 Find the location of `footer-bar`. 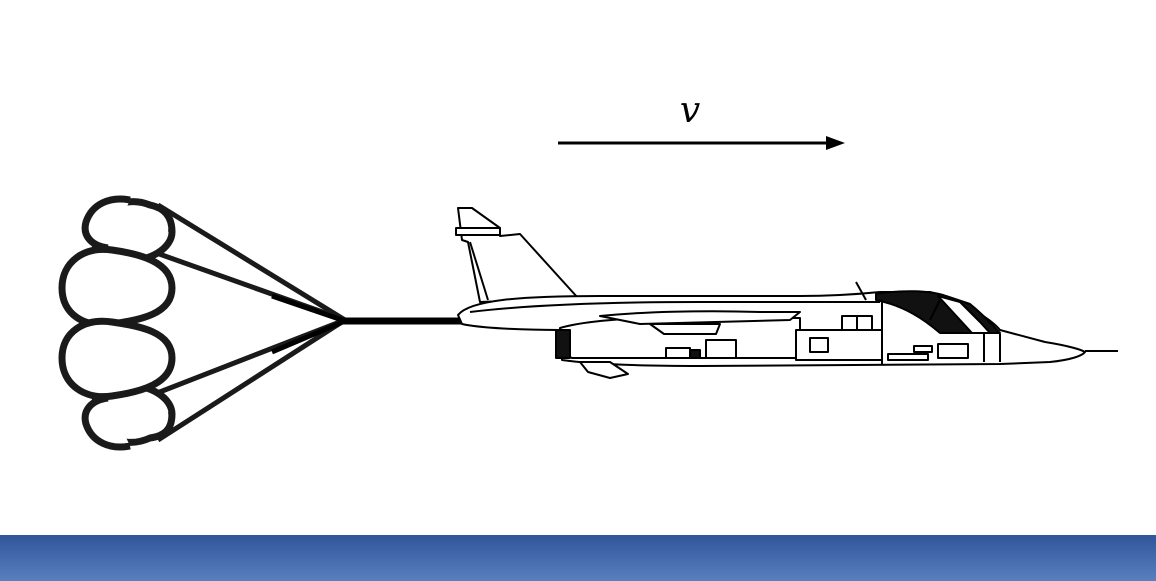

footer-bar is located at coordinates (578, 558).